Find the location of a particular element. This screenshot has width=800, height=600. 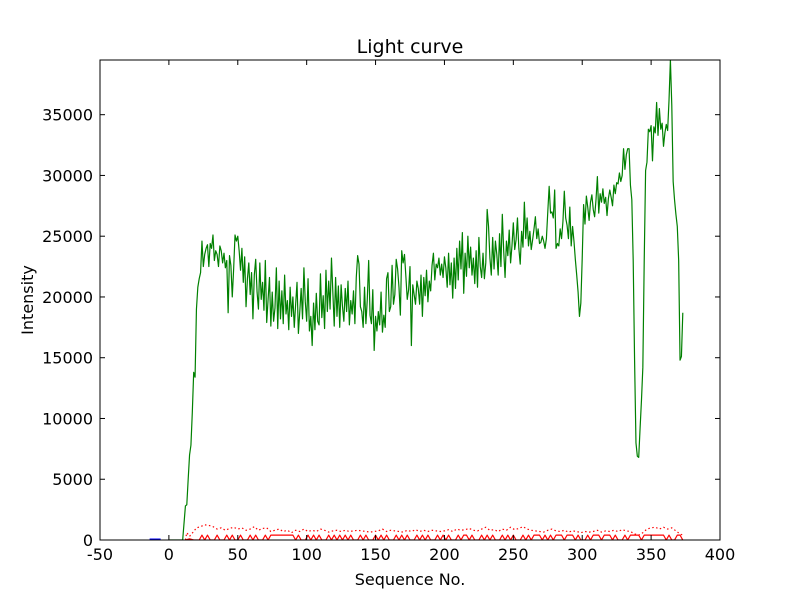

y-tick-label: 35000 is located at coordinates (67, 115).